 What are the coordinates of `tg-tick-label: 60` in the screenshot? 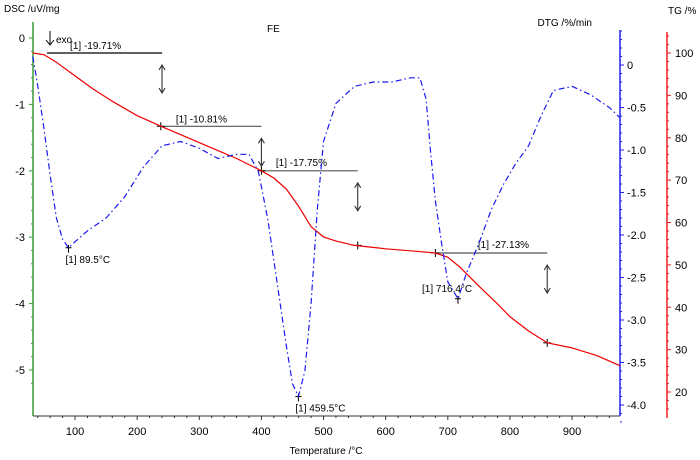 It's located at (681, 224).